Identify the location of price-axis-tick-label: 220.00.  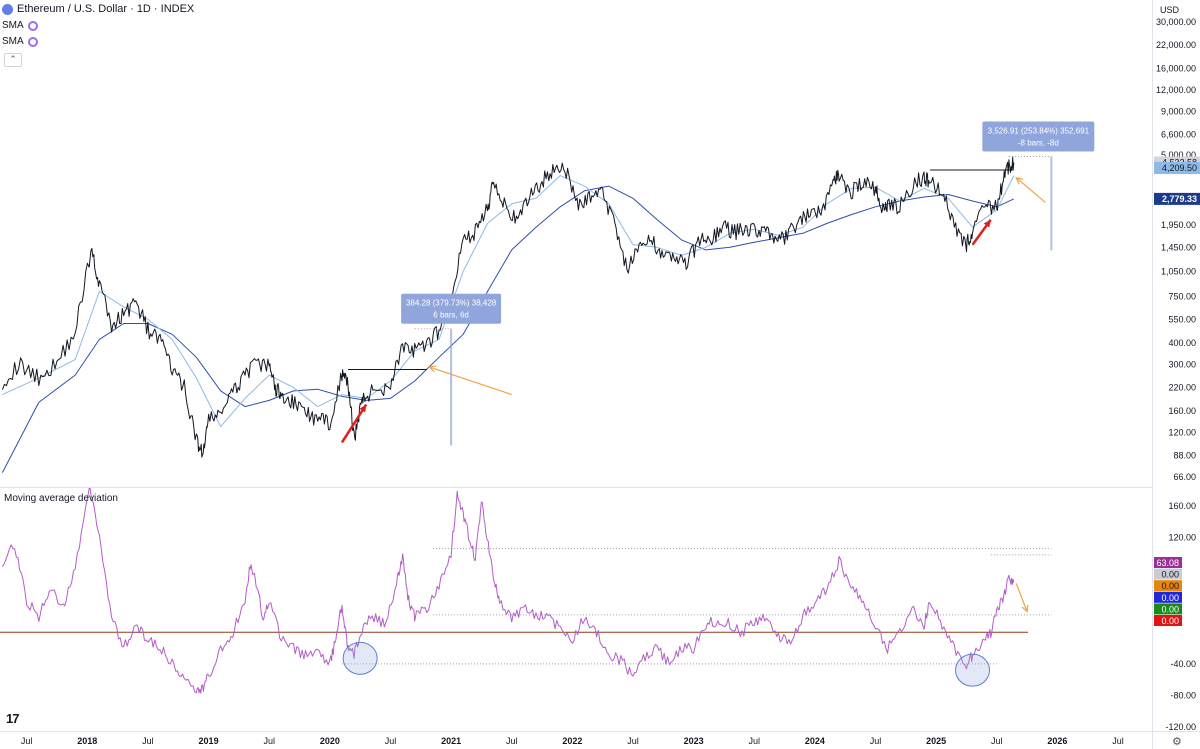
(1182, 387).